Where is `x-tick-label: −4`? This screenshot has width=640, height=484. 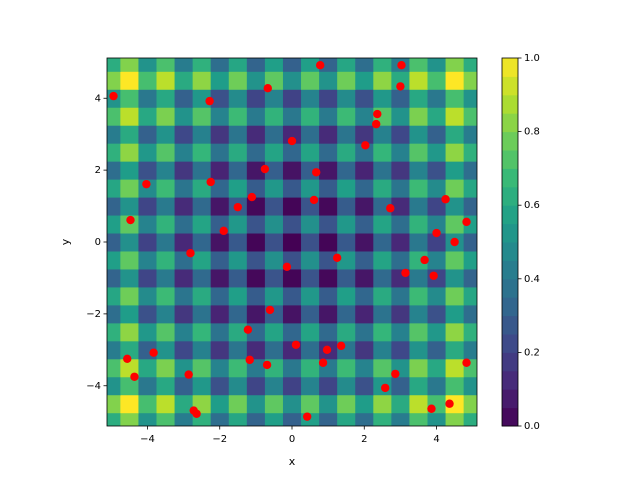 x-tick-label: −4 is located at coordinates (147, 439).